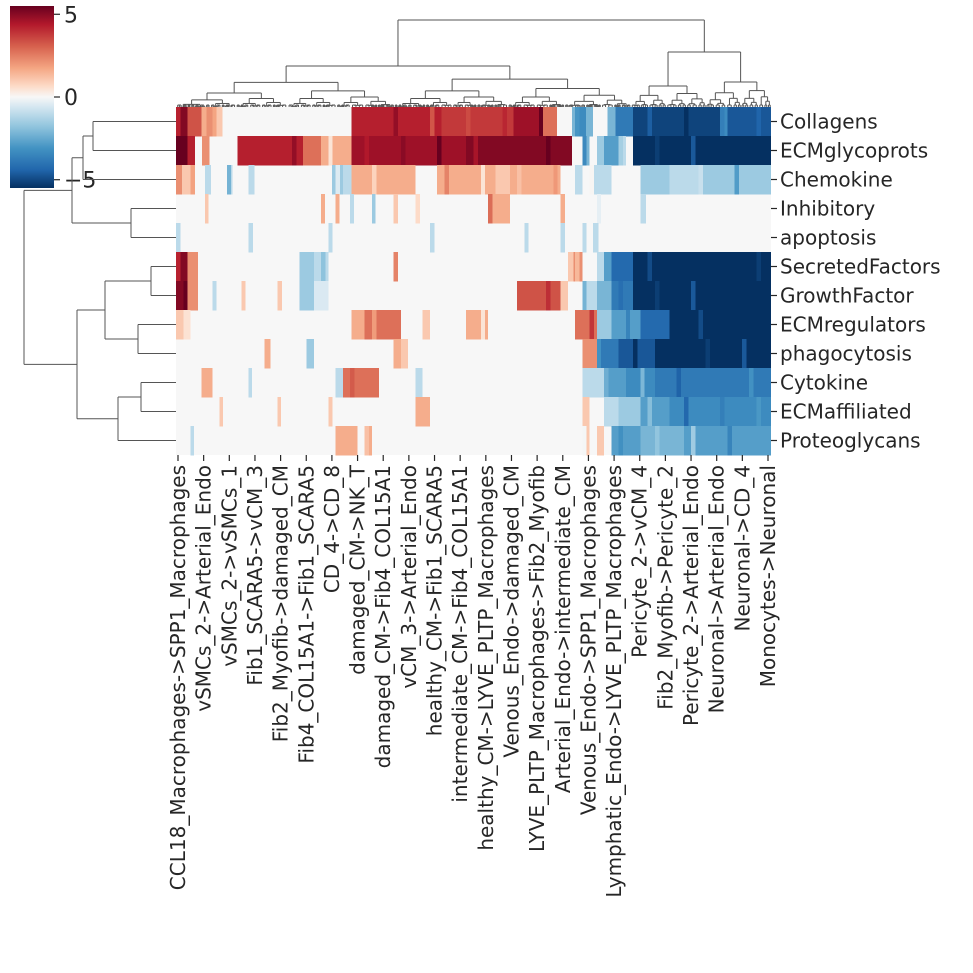  I want to click on row-label: GrowthFactor, so click(847, 296).